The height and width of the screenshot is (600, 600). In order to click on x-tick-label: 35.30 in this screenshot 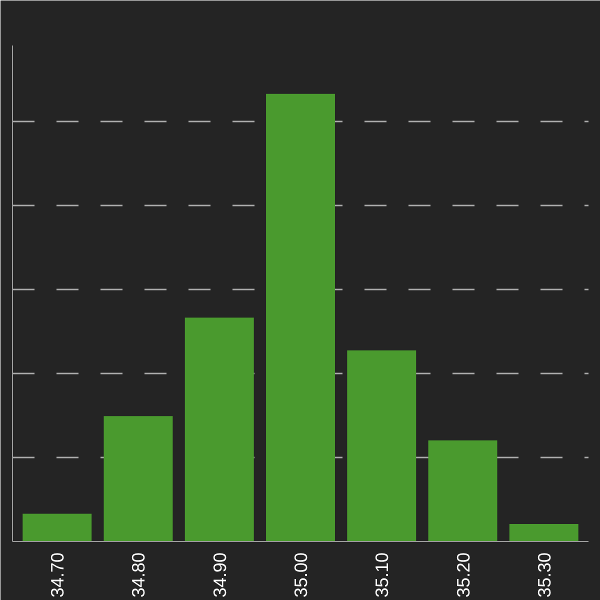, I will do `click(544, 575)`.